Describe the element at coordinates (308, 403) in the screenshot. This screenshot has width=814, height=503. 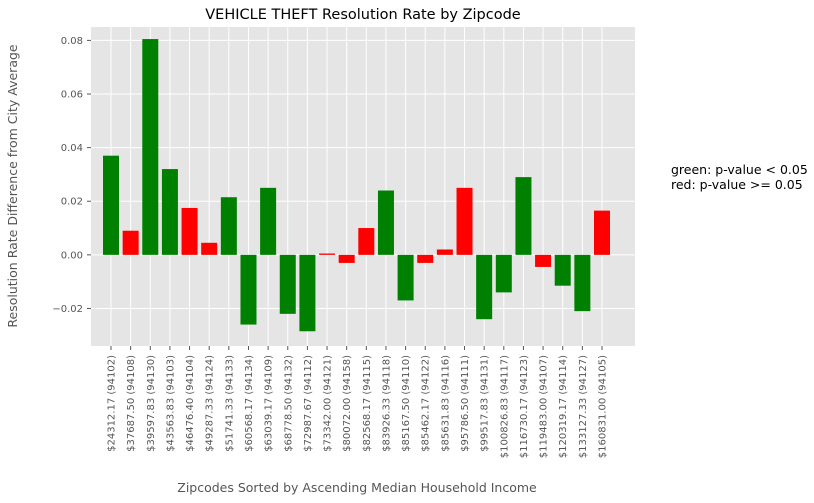
I see `x-tick-label: $72987.67 (94112)` at that location.